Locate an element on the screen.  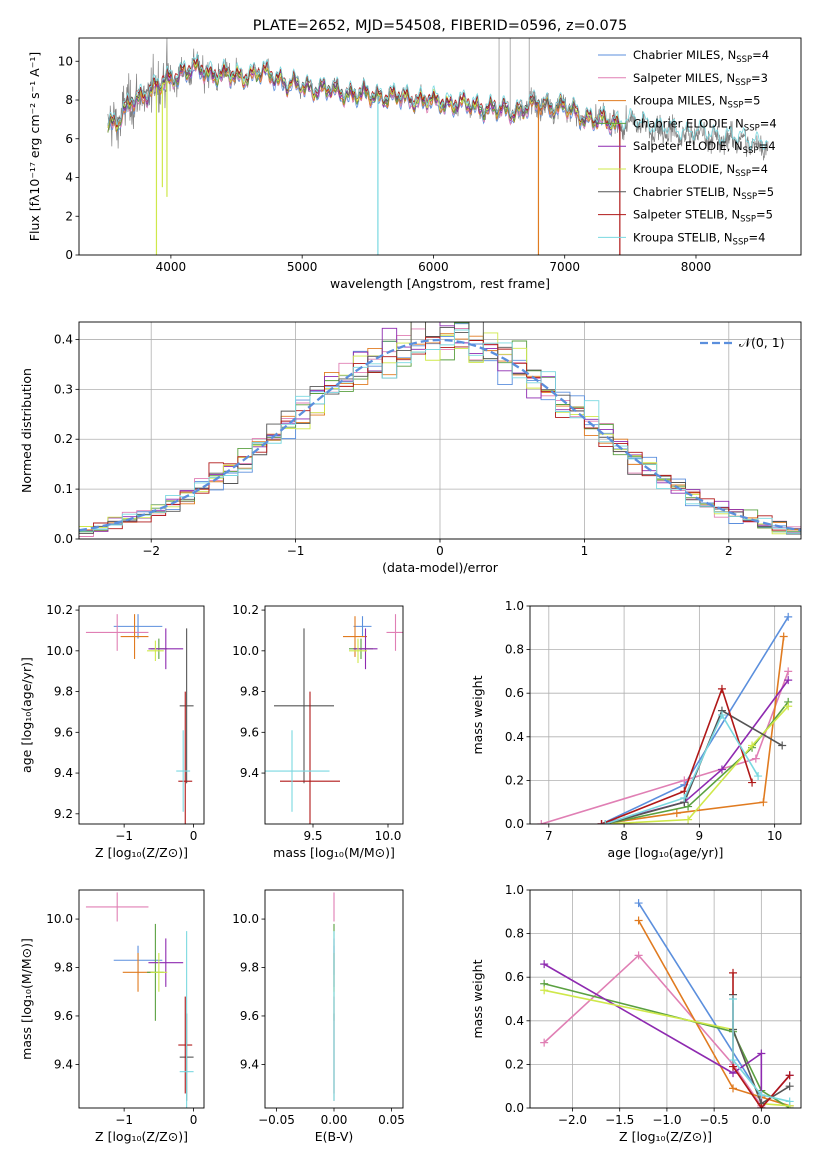
y-tick-label: 1.0 is located at coordinates (514, 890).